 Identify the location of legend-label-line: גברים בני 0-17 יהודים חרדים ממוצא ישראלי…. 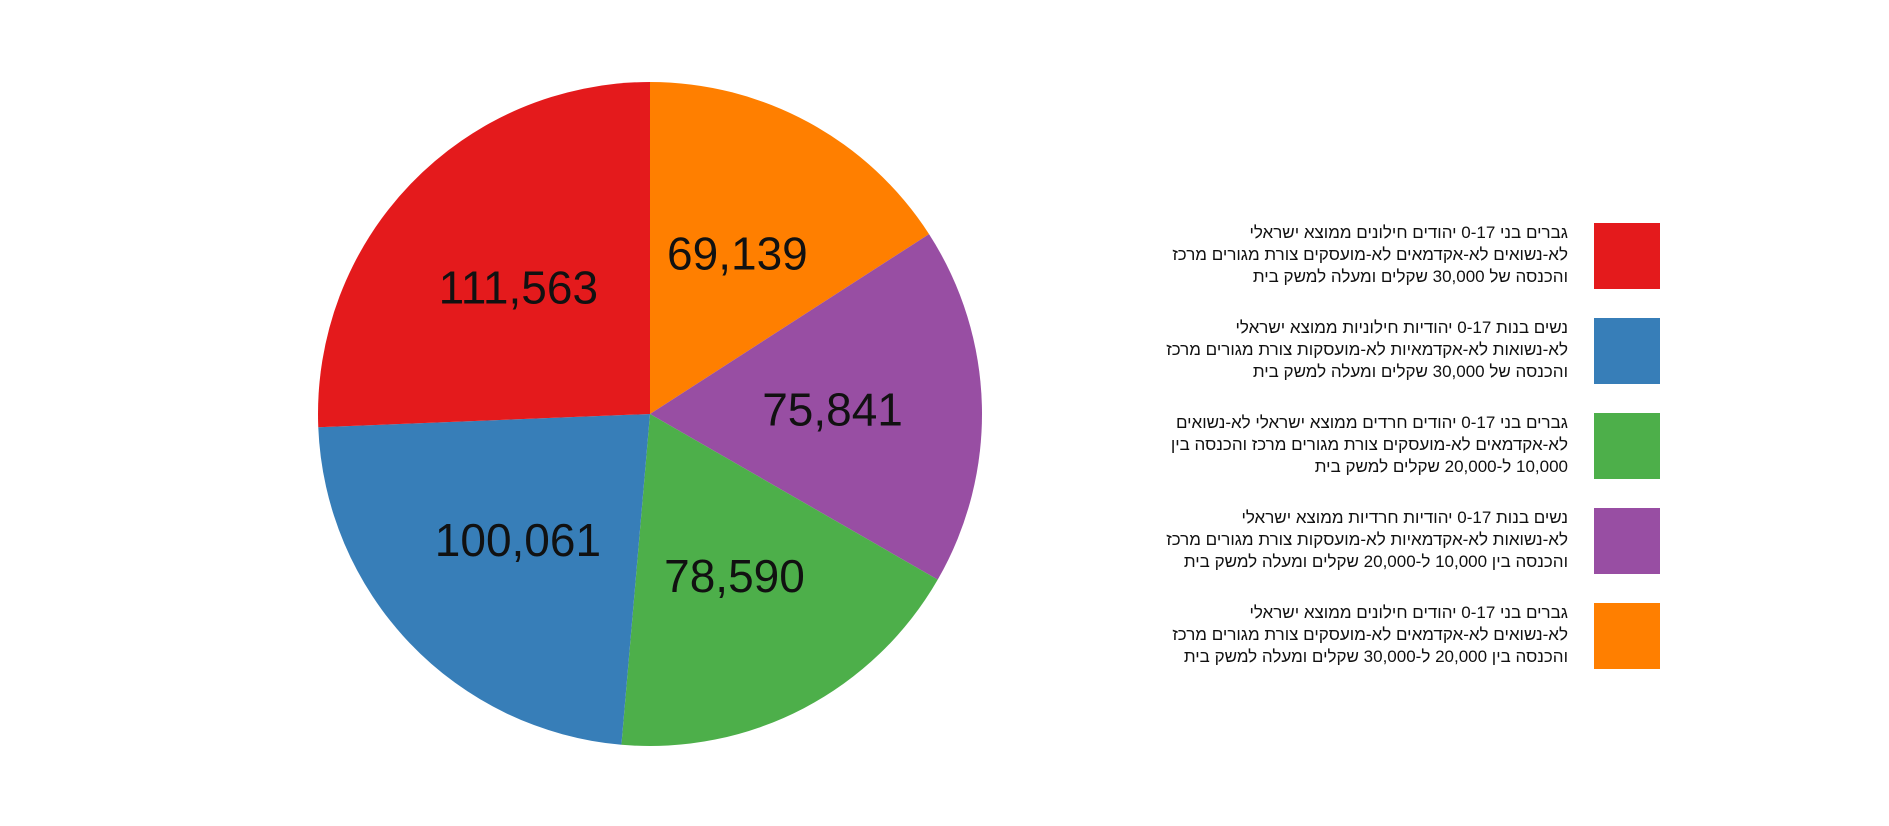
(1371, 422).